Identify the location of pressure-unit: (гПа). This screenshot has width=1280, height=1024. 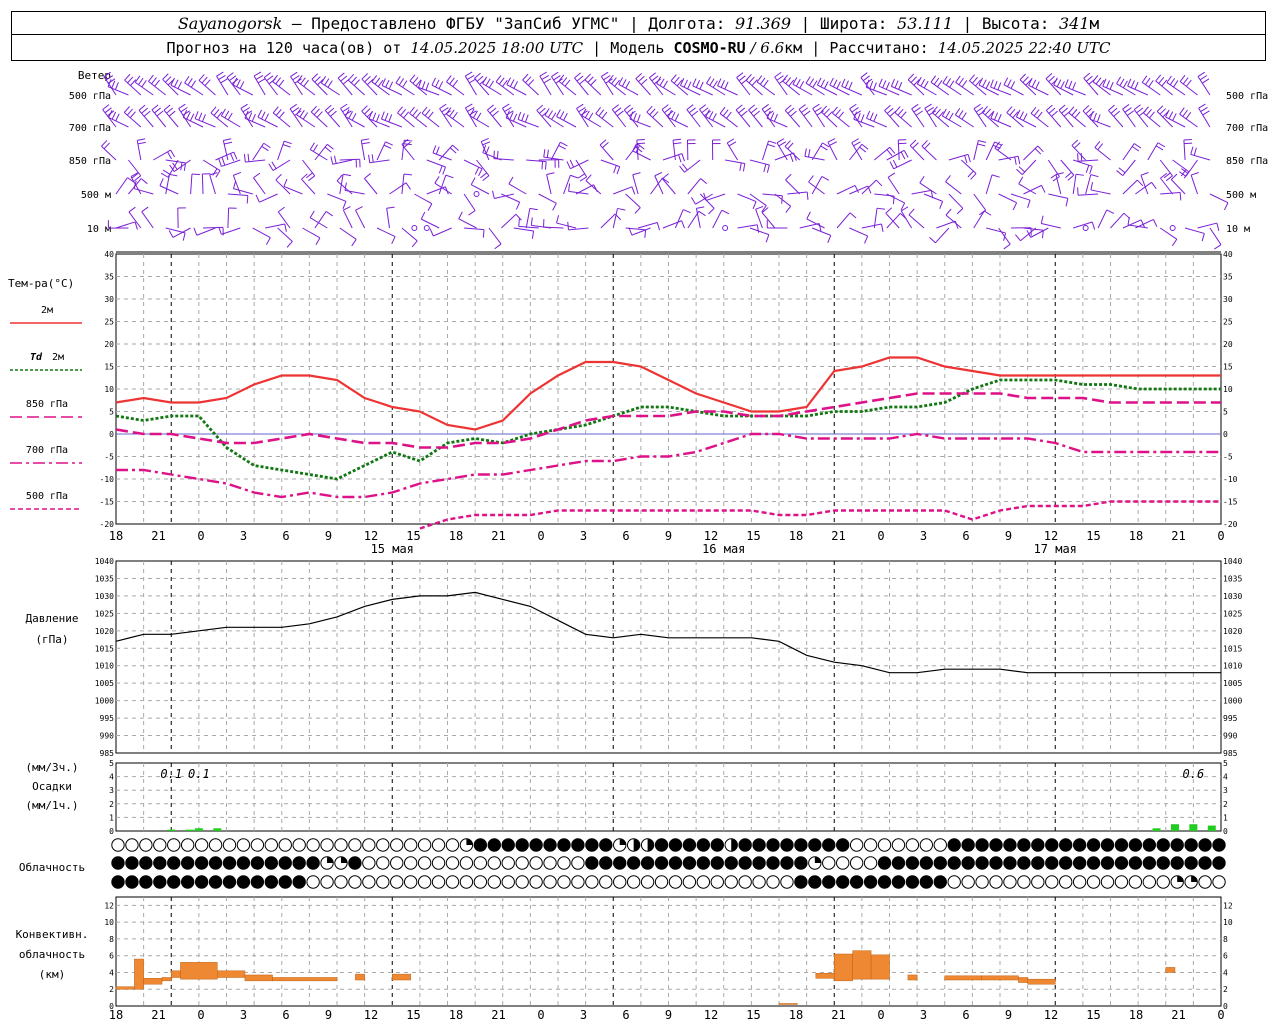
(51, 639).